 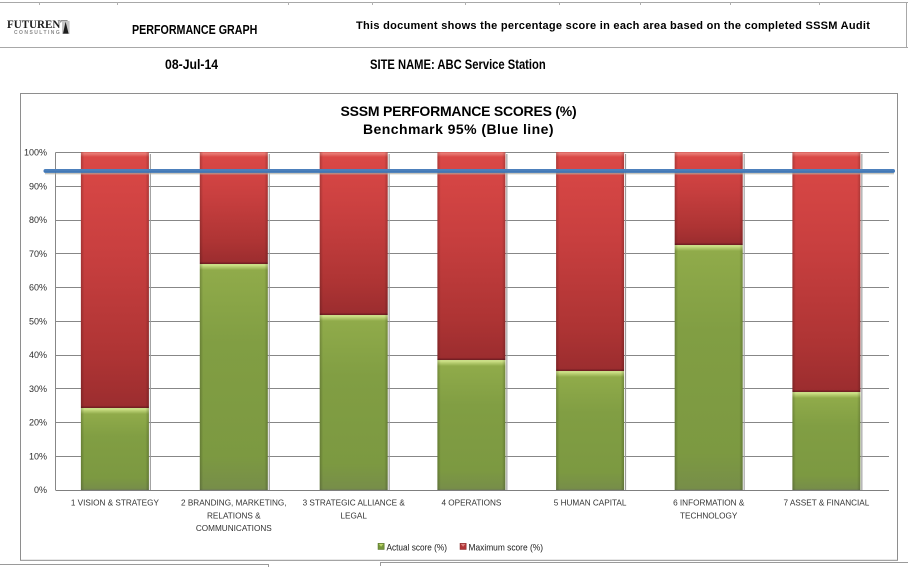 I want to click on svg-text: RELATIONS &, so click(x=234, y=515).